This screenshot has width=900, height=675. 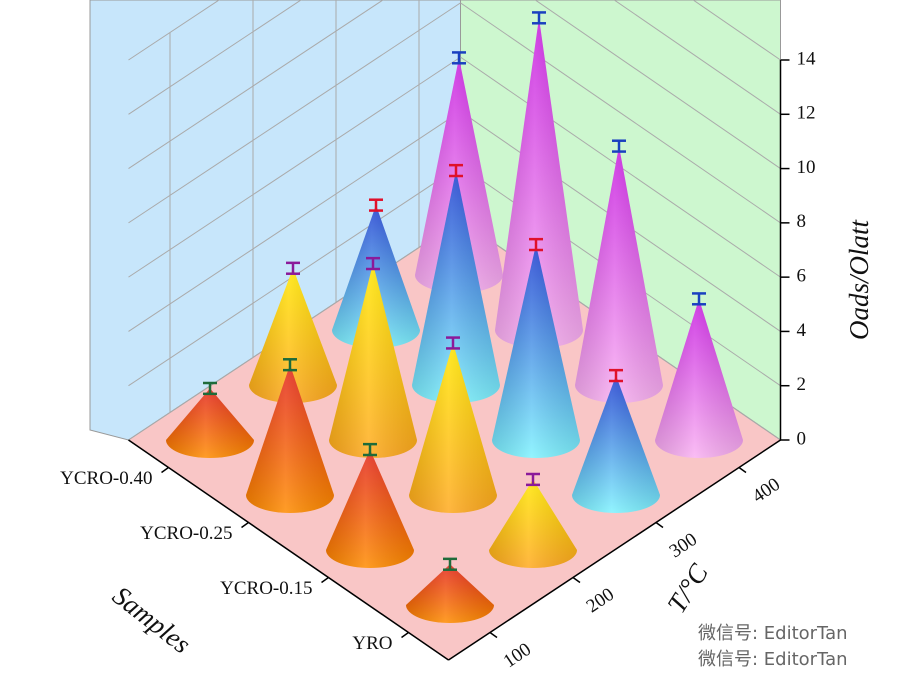 I want to click on x-axis-title: Samples, so click(x=151, y=619).